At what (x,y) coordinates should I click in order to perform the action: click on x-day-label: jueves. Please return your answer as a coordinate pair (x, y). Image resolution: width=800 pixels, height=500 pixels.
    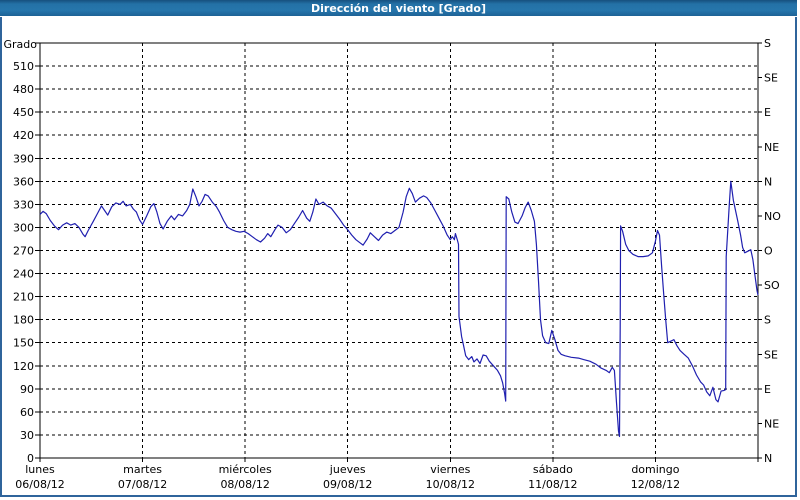
    Looking at the image, I should click on (347, 469).